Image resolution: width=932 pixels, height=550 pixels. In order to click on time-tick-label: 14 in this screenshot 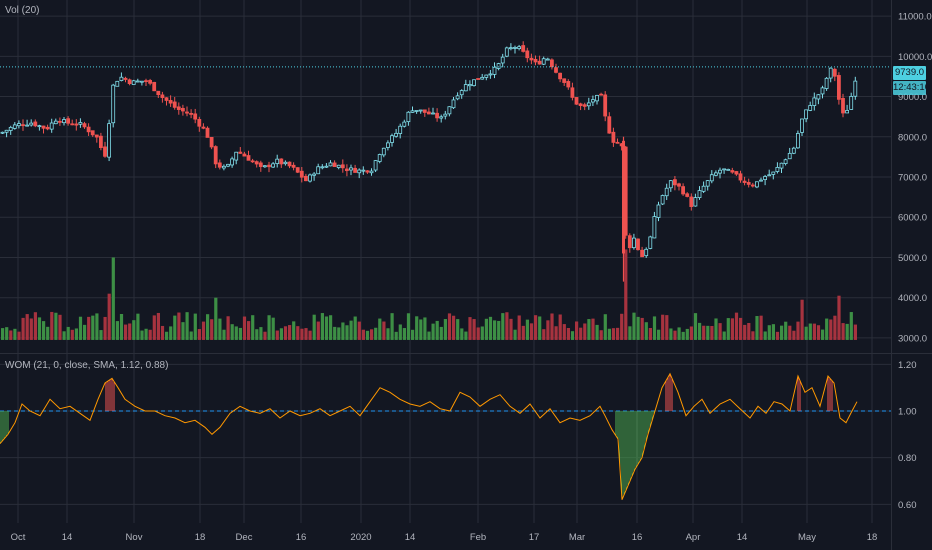, I will do `click(410, 537)`.